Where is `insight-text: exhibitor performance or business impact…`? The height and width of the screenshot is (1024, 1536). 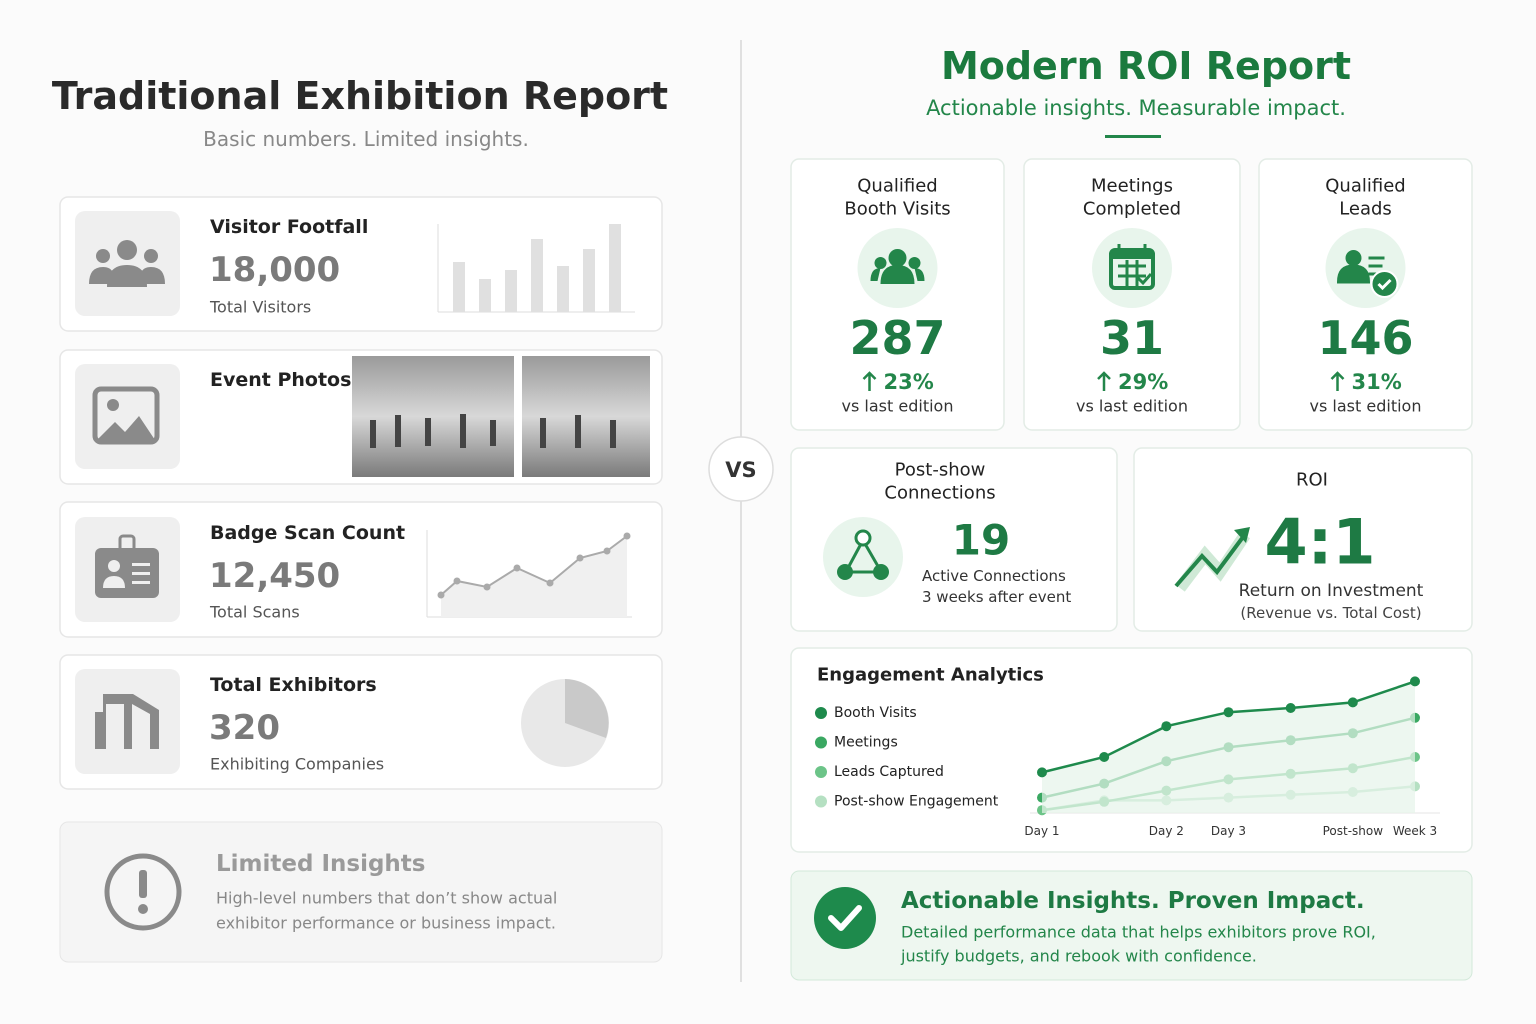 insight-text: exhibitor performance or business impact… is located at coordinates (386, 923).